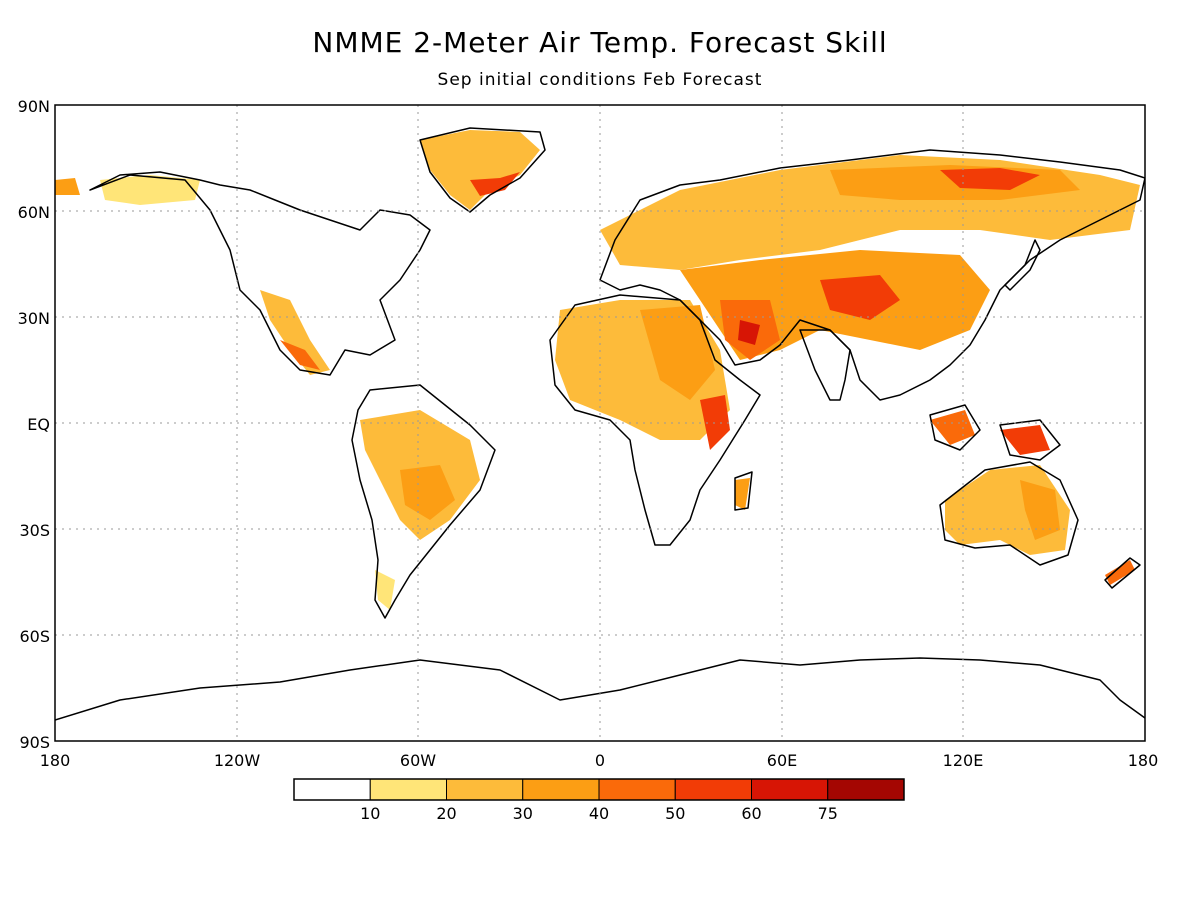 The width and height of the screenshot is (1200, 900). Describe the element at coordinates (34, 530) in the screenshot. I see `lat-label: 30S` at that location.